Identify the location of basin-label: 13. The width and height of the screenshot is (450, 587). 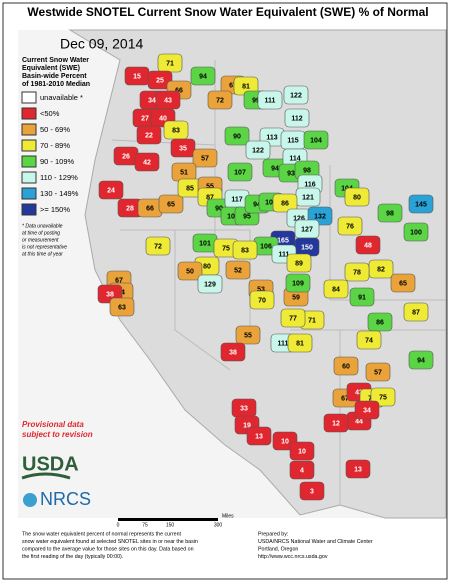
(358, 469).